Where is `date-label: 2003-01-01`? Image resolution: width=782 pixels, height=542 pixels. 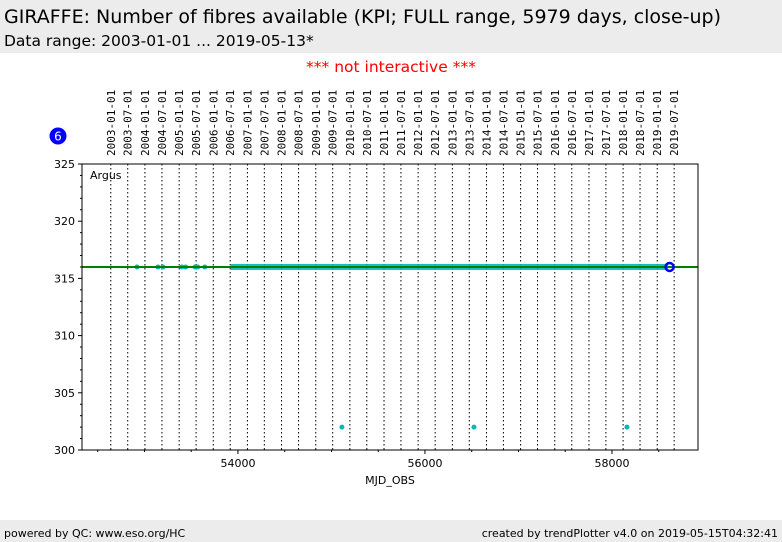 date-label: 2003-01-01 is located at coordinates (111, 123).